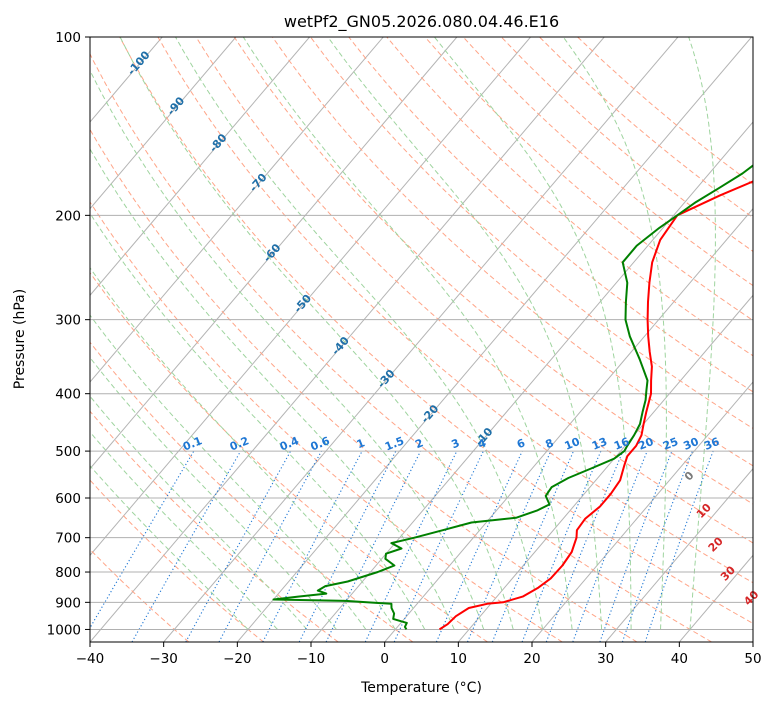 This screenshot has height=708, width=775. Describe the element at coordinates (64, 630) in the screenshot. I see `y-tick-label: 1000` at that location.